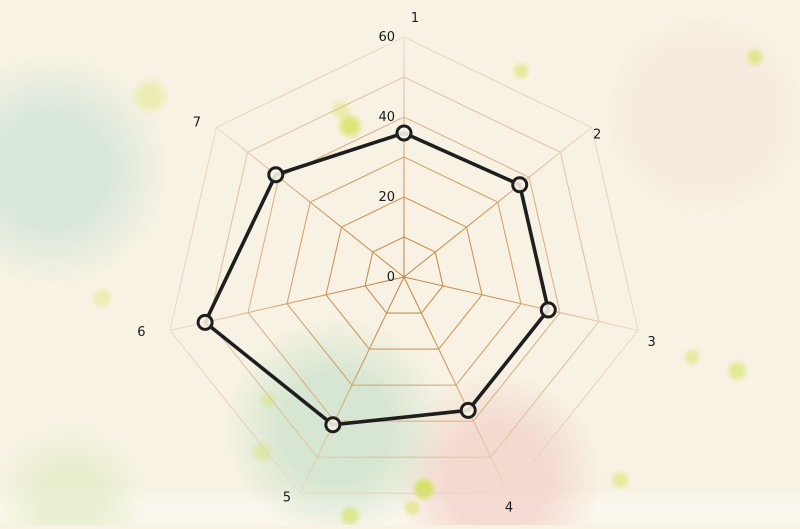  Describe the element at coordinates (287, 498) in the screenshot. I see `axis-label: 5` at that location.